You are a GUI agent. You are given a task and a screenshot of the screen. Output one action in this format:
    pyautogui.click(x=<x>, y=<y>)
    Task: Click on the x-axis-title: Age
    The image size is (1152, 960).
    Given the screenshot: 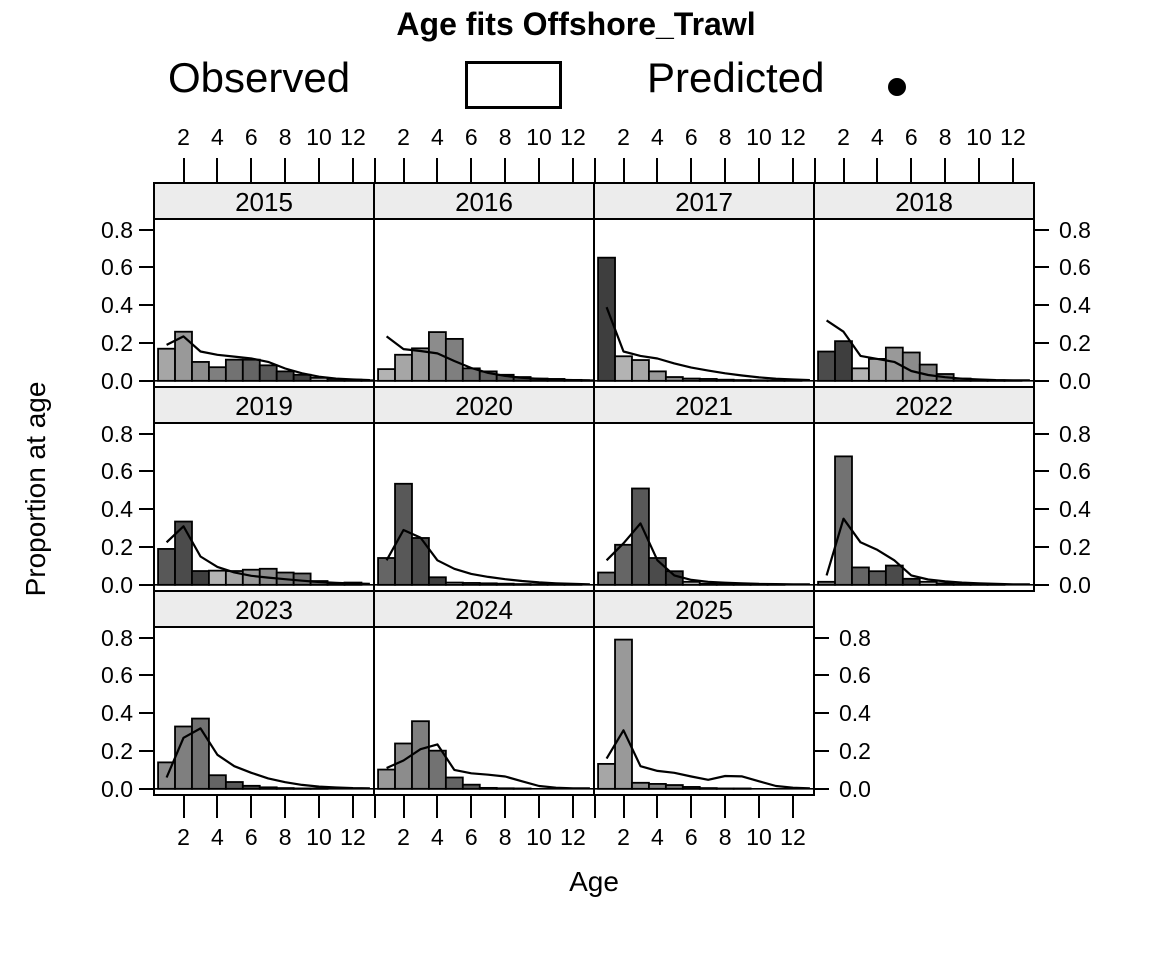 What is the action you would take?
    pyautogui.click(x=594, y=881)
    